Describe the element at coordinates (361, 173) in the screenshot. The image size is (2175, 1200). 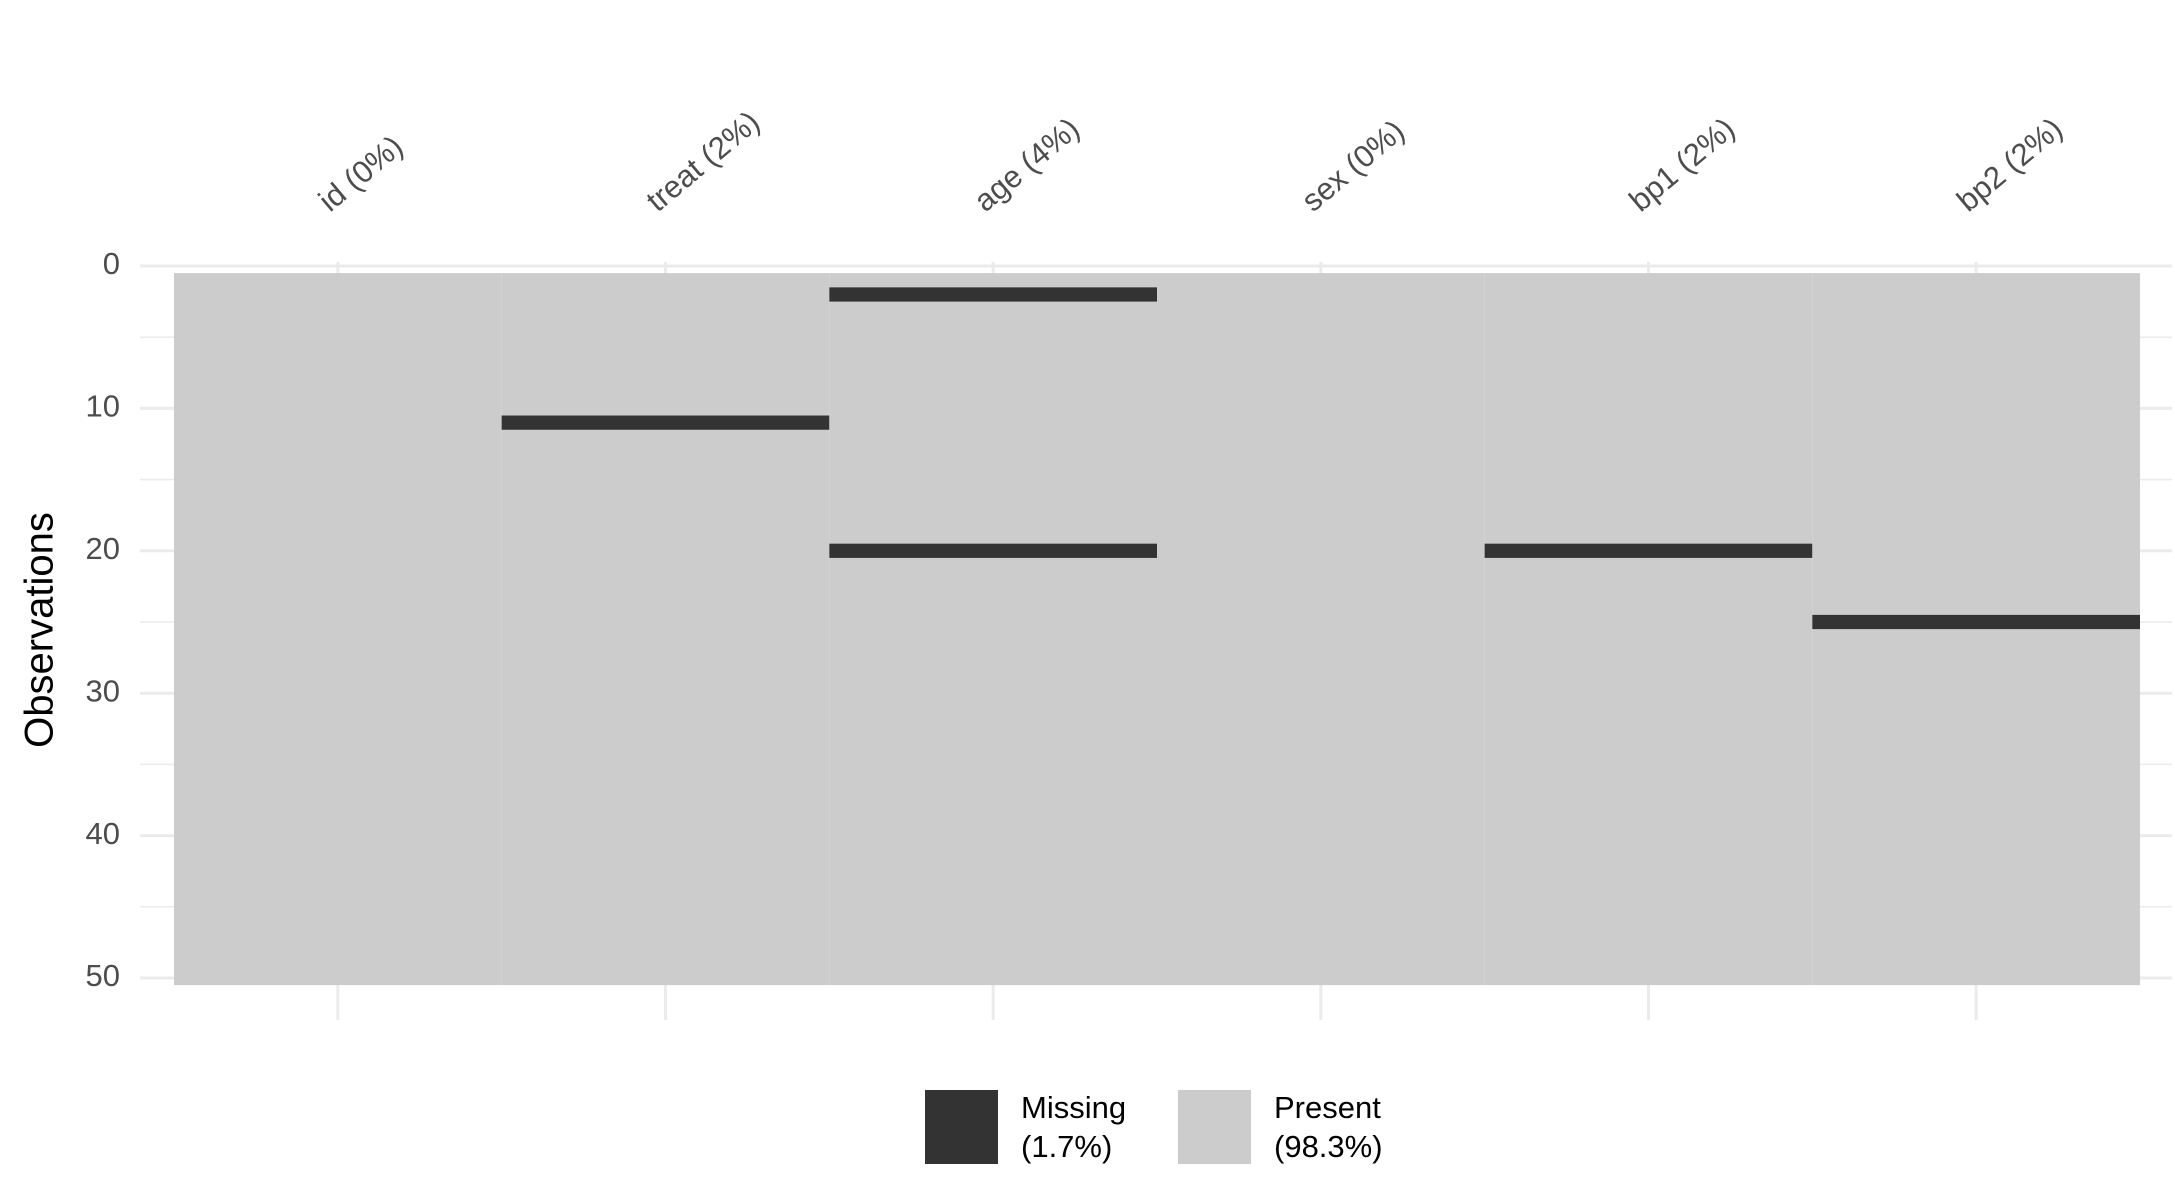
I see `column-label: id (0%)` at that location.